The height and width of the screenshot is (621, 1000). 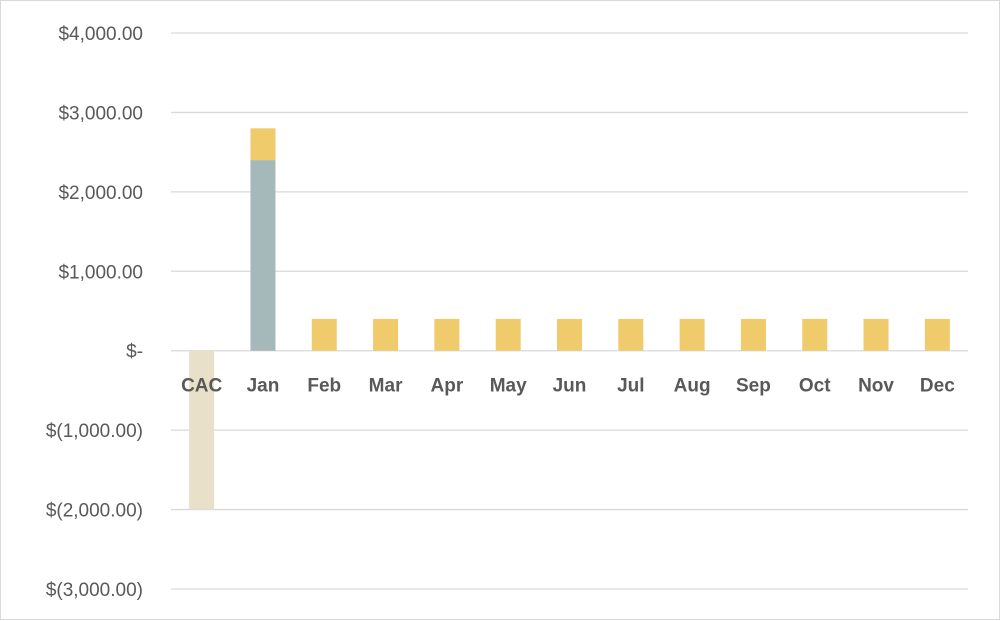 What do you see at coordinates (815, 386) in the screenshot?
I see `x-tick-label-oct: Oct` at bounding box center [815, 386].